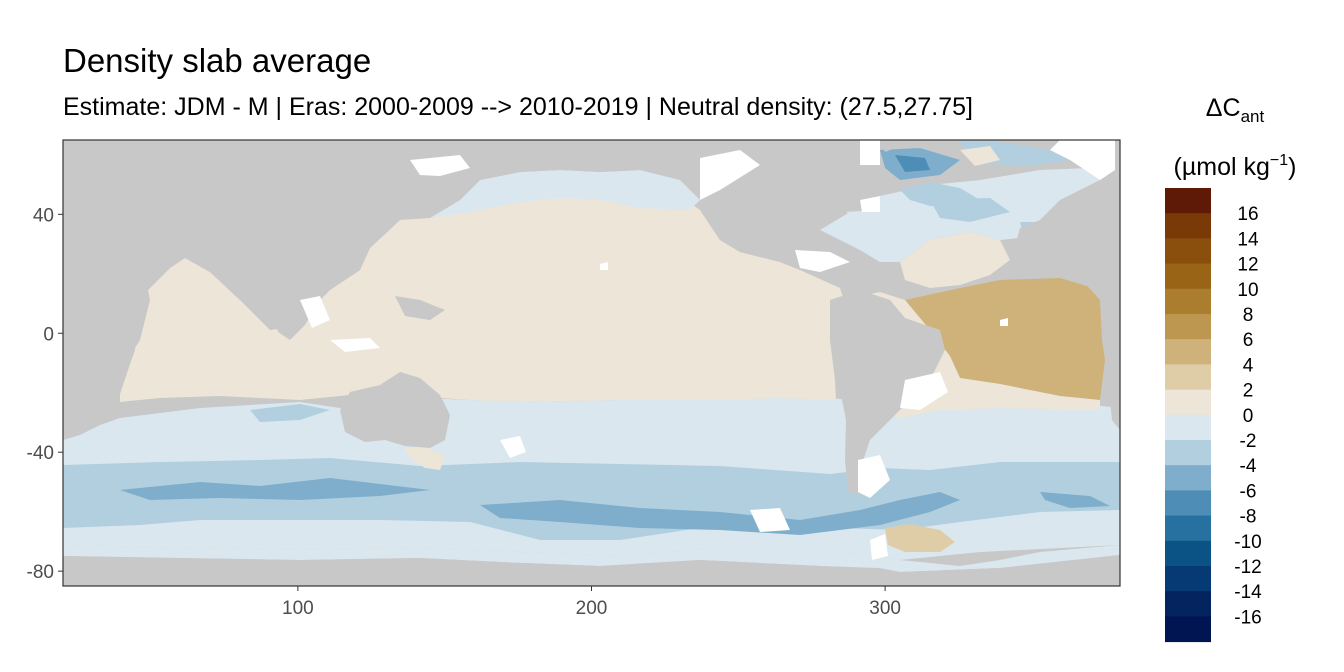 The height and width of the screenshot is (672, 1344). I want to click on y-tick-label: -40, so click(40, 453).